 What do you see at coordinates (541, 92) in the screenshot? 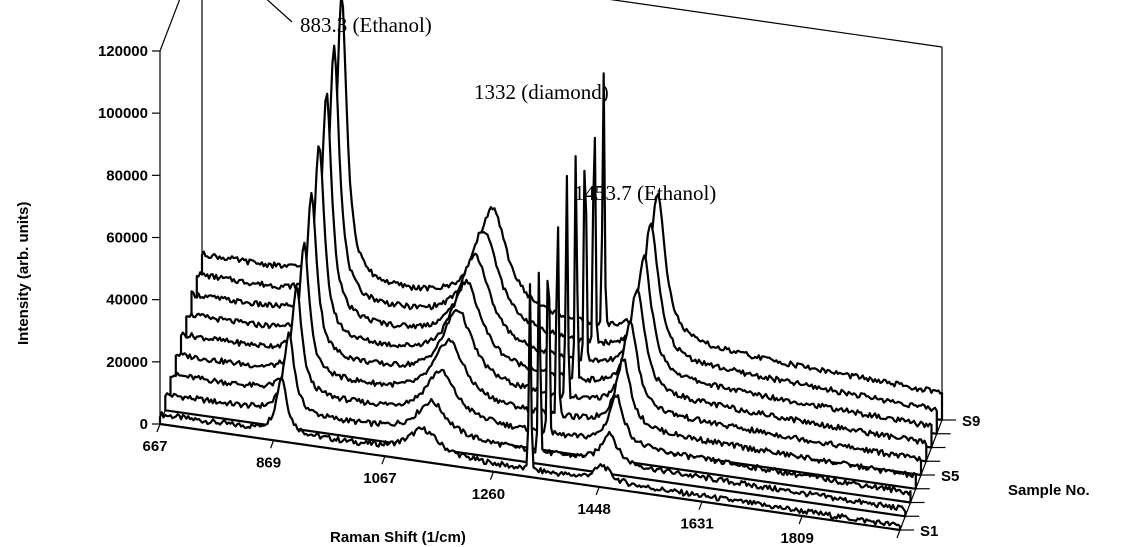
I see `annotation-diamond-1332: 1332 (diamond)` at bounding box center [541, 92].